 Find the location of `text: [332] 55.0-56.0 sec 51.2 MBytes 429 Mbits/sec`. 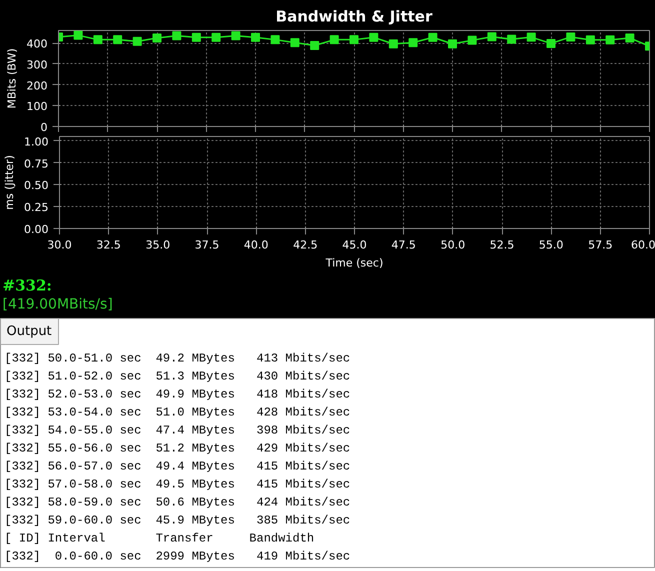

text: [332] 55.0-56.0 sec 51.2 MBytes 429 Mbits/sec is located at coordinates (177, 449).